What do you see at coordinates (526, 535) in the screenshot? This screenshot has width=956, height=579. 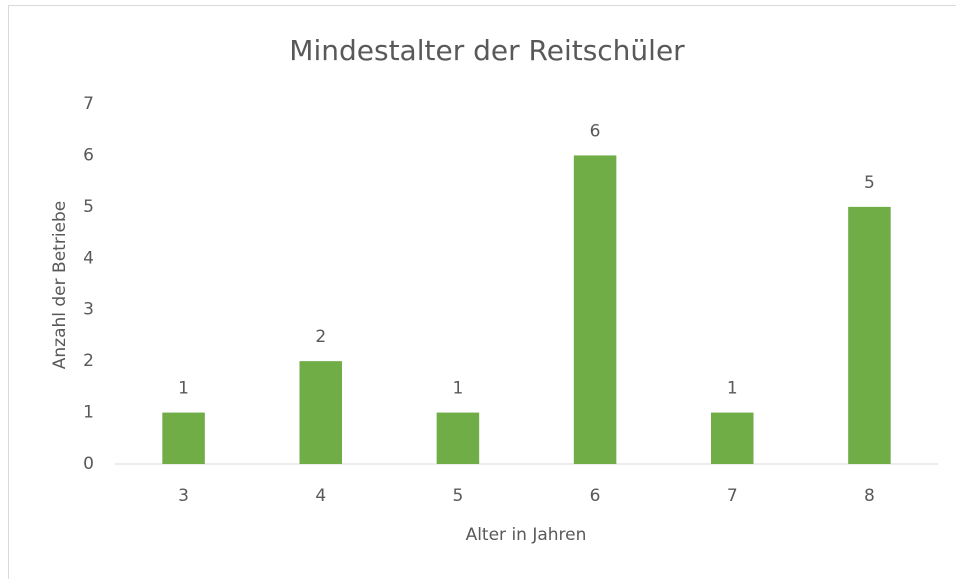 I see `x-axis-label: Alter in Jahren` at bounding box center [526, 535].